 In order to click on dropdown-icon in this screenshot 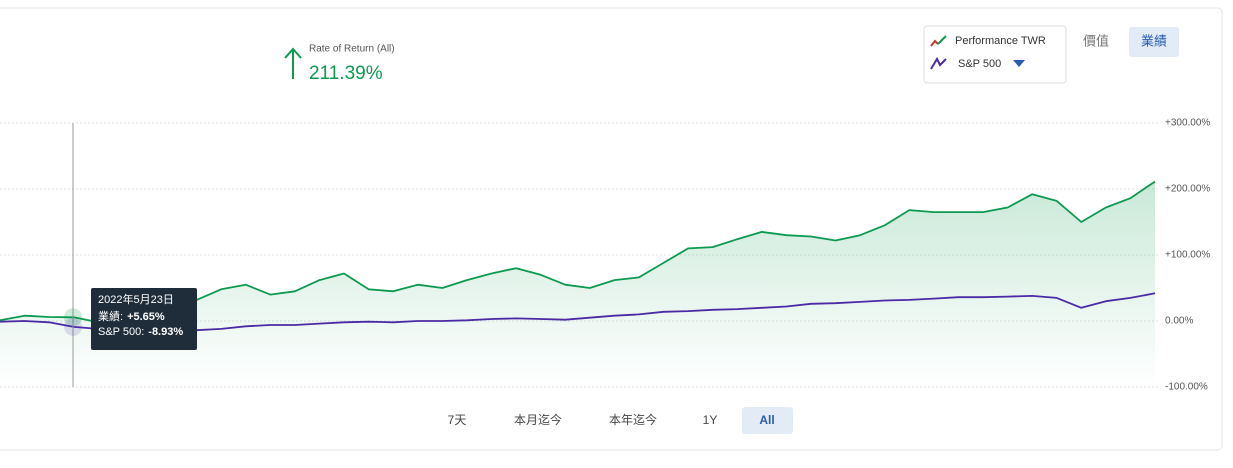, I will do `click(1019, 63)`.